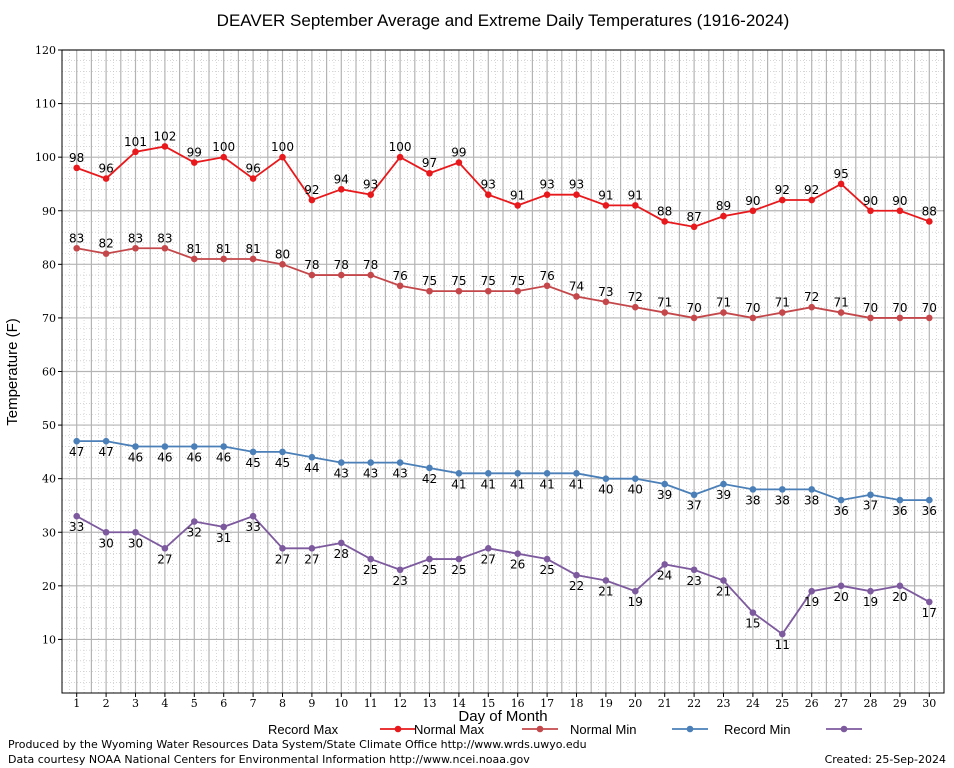  I want to click on data-label: 43, so click(370, 474).